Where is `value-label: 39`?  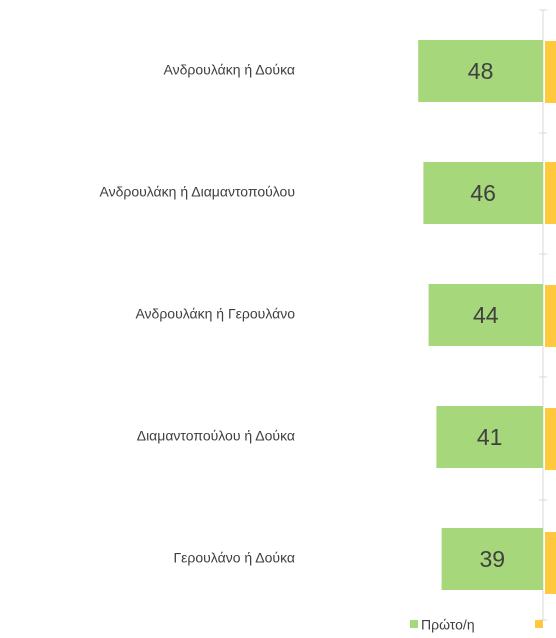 value-label: 39 is located at coordinates (493, 559).